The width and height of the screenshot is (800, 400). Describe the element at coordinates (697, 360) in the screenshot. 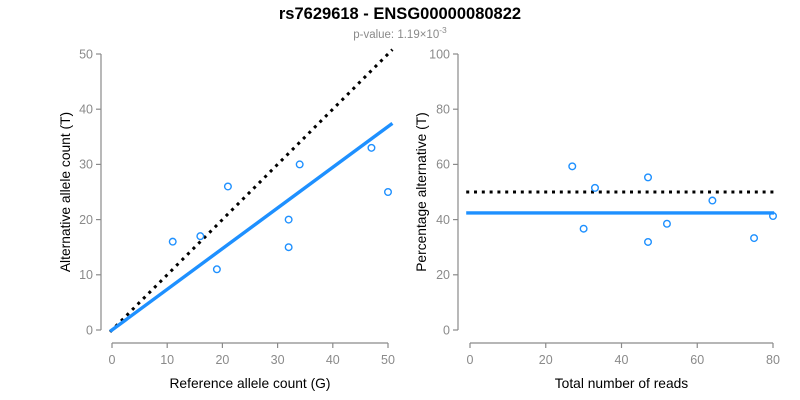

I see `x-tick-label: 60` at that location.